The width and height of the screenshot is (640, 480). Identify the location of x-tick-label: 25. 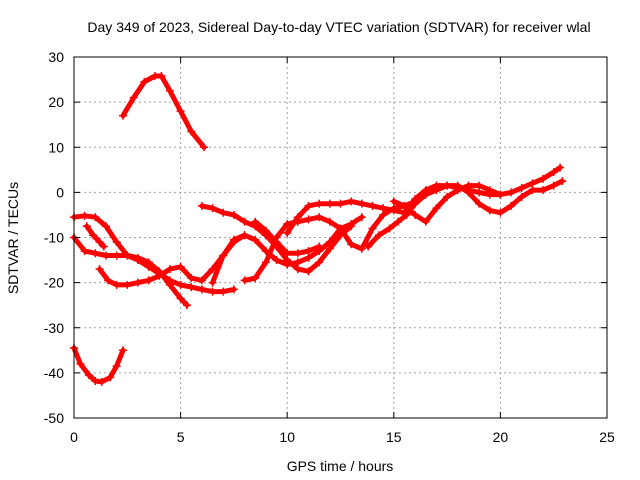
(607, 437).